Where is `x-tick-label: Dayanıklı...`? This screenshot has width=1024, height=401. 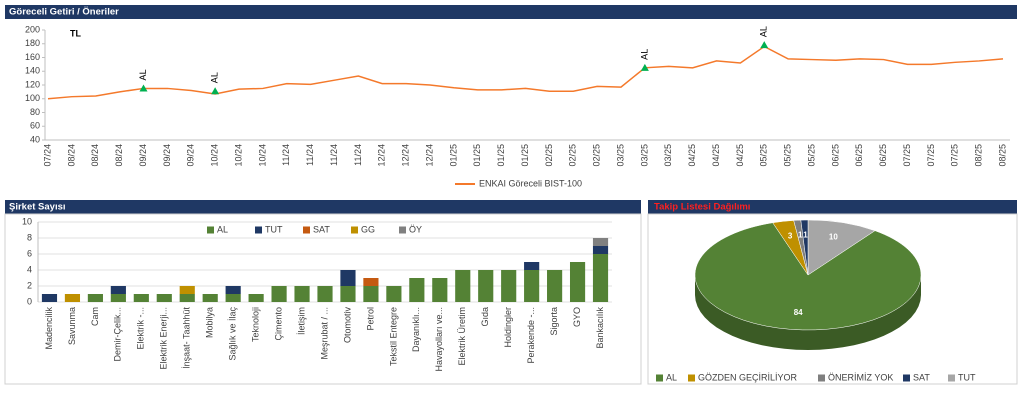
x-tick-label: Dayanıklı... is located at coordinates (416, 329).